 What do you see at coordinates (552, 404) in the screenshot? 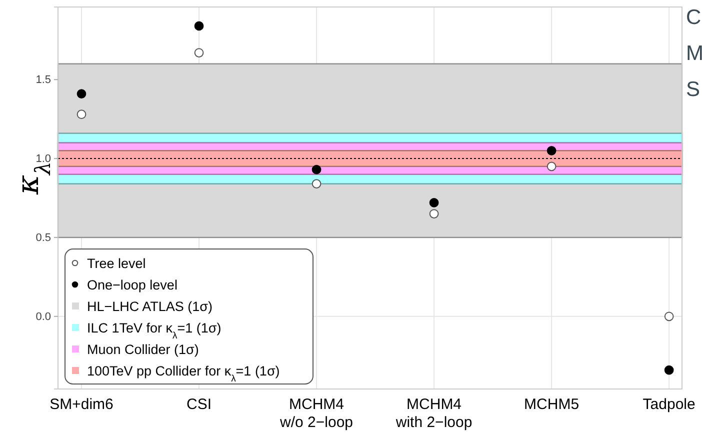
I see `x-tick-label: MCHM5` at bounding box center [552, 404].